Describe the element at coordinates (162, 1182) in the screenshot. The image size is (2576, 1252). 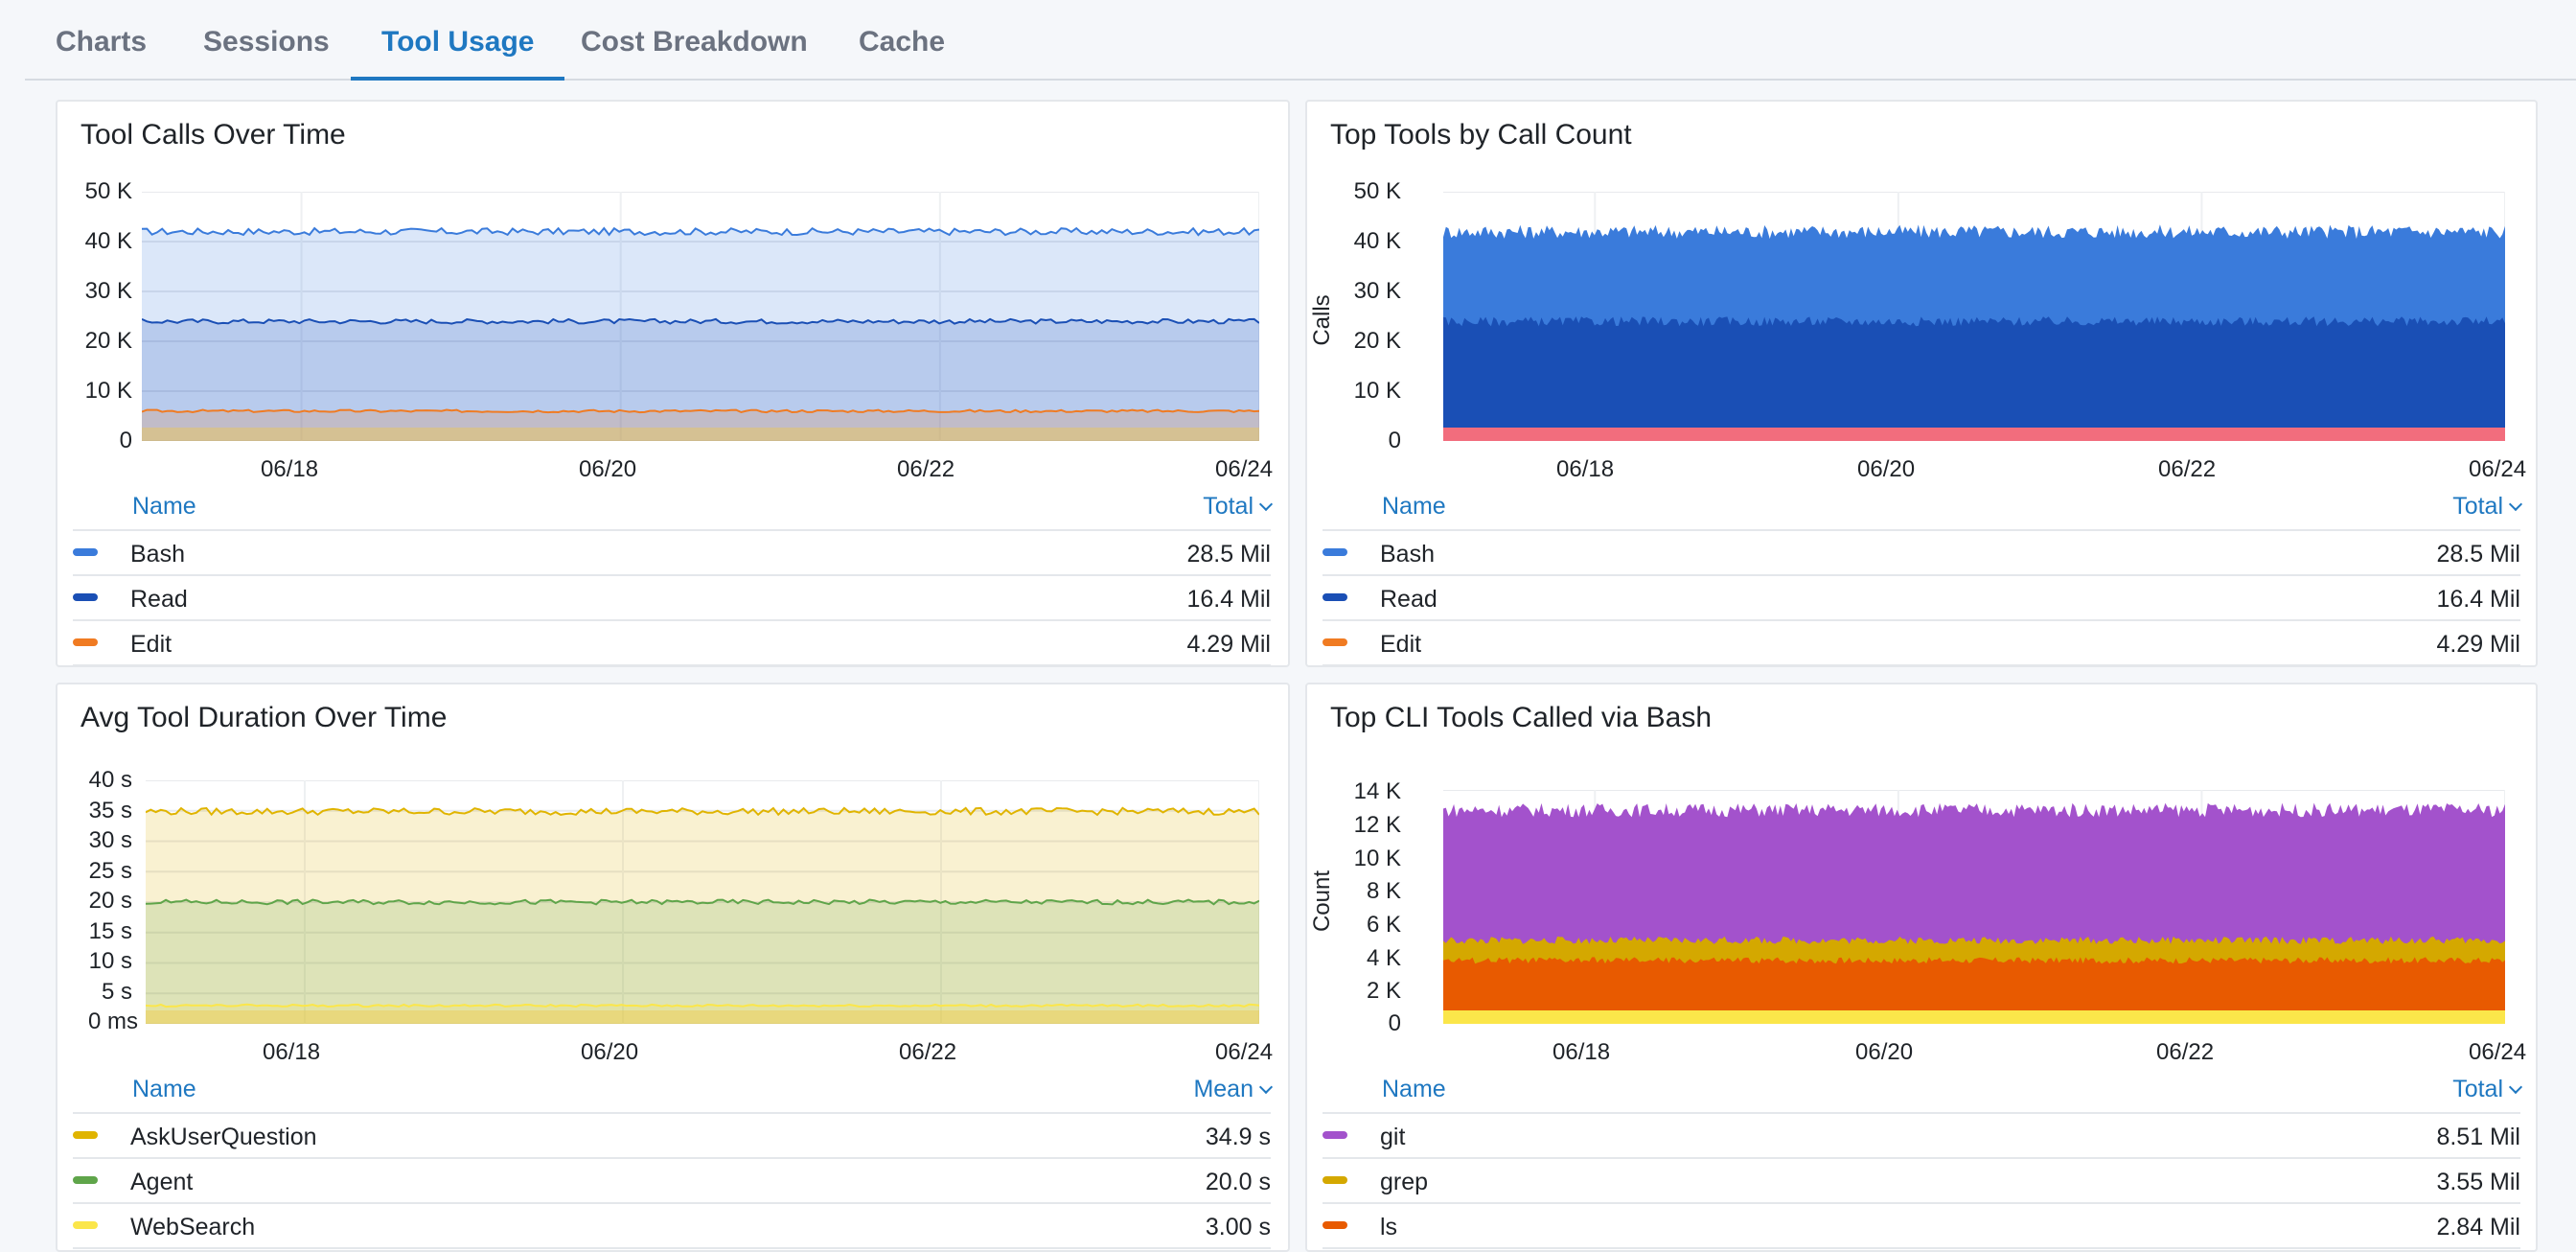
I see `legend-series-name: Agent` at that location.